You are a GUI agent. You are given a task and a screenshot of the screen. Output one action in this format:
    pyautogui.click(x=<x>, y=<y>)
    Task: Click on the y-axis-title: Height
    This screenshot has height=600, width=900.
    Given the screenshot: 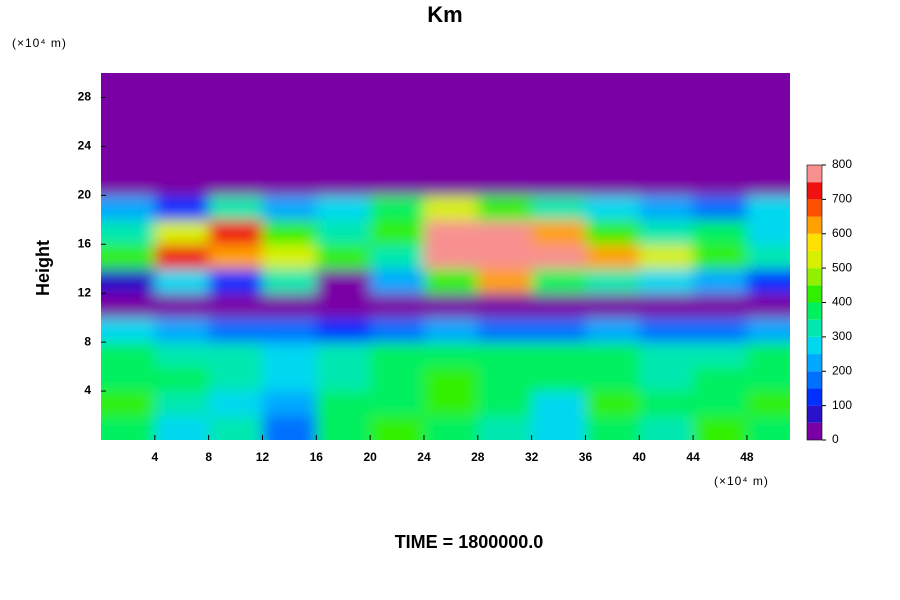 What is the action you would take?
    pyautogui.click(x=43, y=268)
    